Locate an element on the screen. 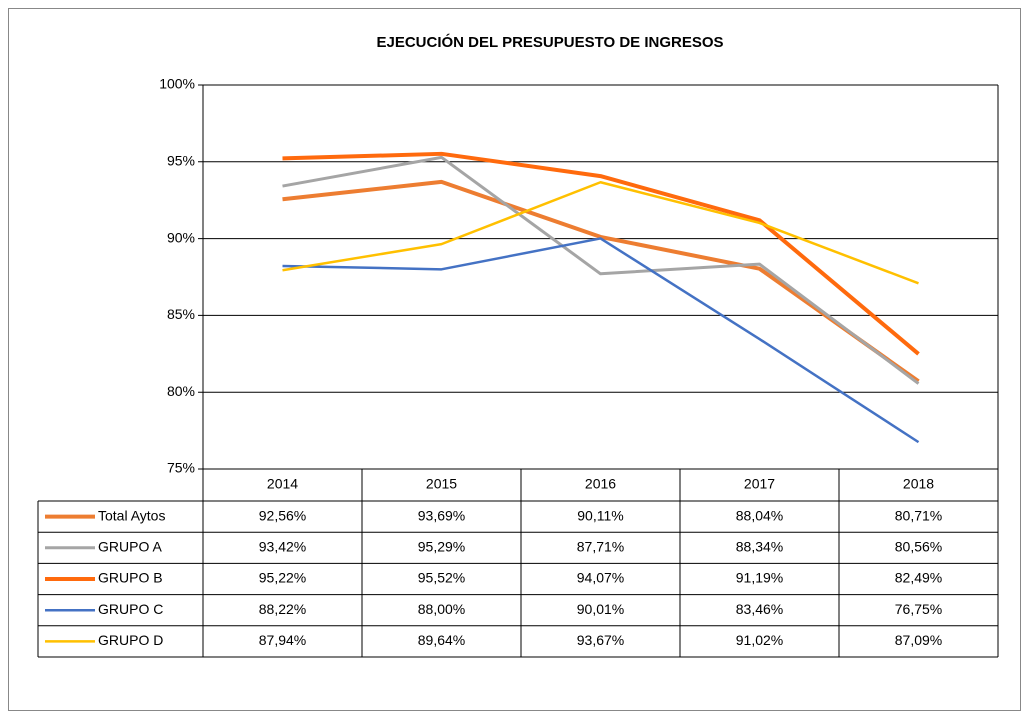 This screenshot has height=711, width=1022. data-label: 88,00% is located at coordinates (441, 609).